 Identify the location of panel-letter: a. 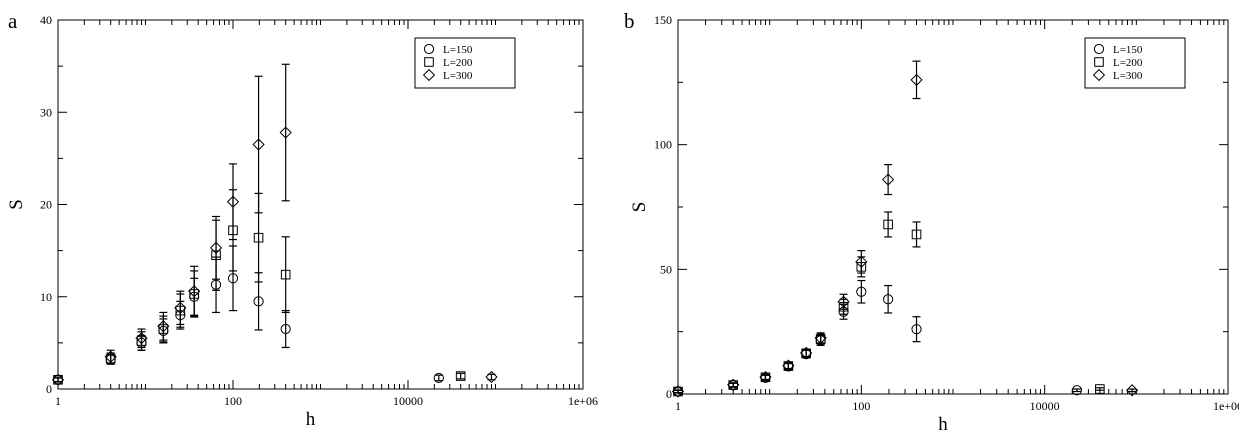
(13, 21).